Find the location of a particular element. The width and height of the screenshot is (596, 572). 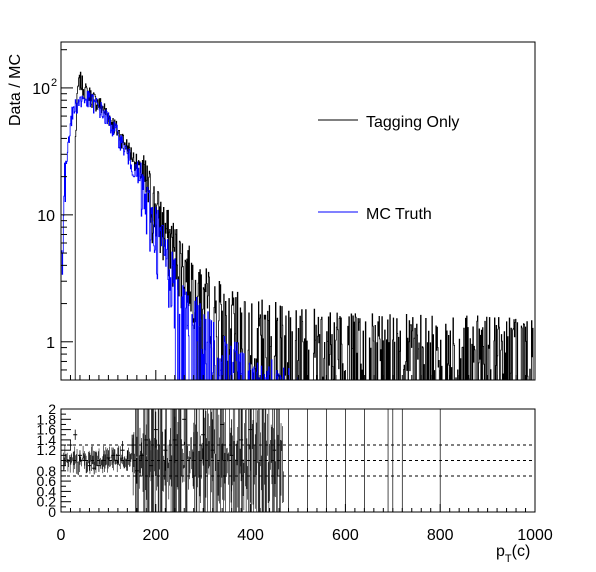

ratio-x-ticks: 0 200 400 600 800 1000 is located at coordinates (305, 524).